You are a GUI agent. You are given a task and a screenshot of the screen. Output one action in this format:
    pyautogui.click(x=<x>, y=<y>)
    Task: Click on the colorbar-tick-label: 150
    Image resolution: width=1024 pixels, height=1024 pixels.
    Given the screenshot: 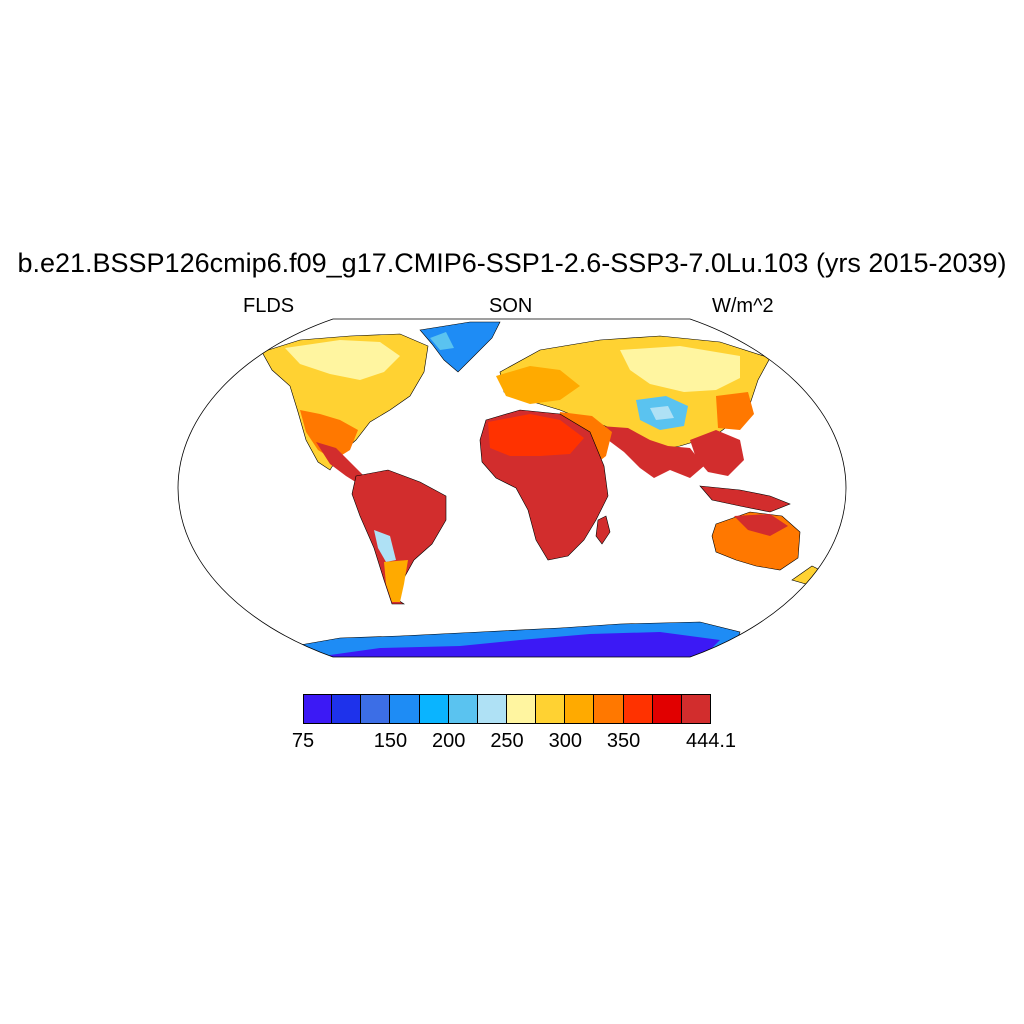 What is the action you would take?
    pyautogui.click(x=390, y=741)
    